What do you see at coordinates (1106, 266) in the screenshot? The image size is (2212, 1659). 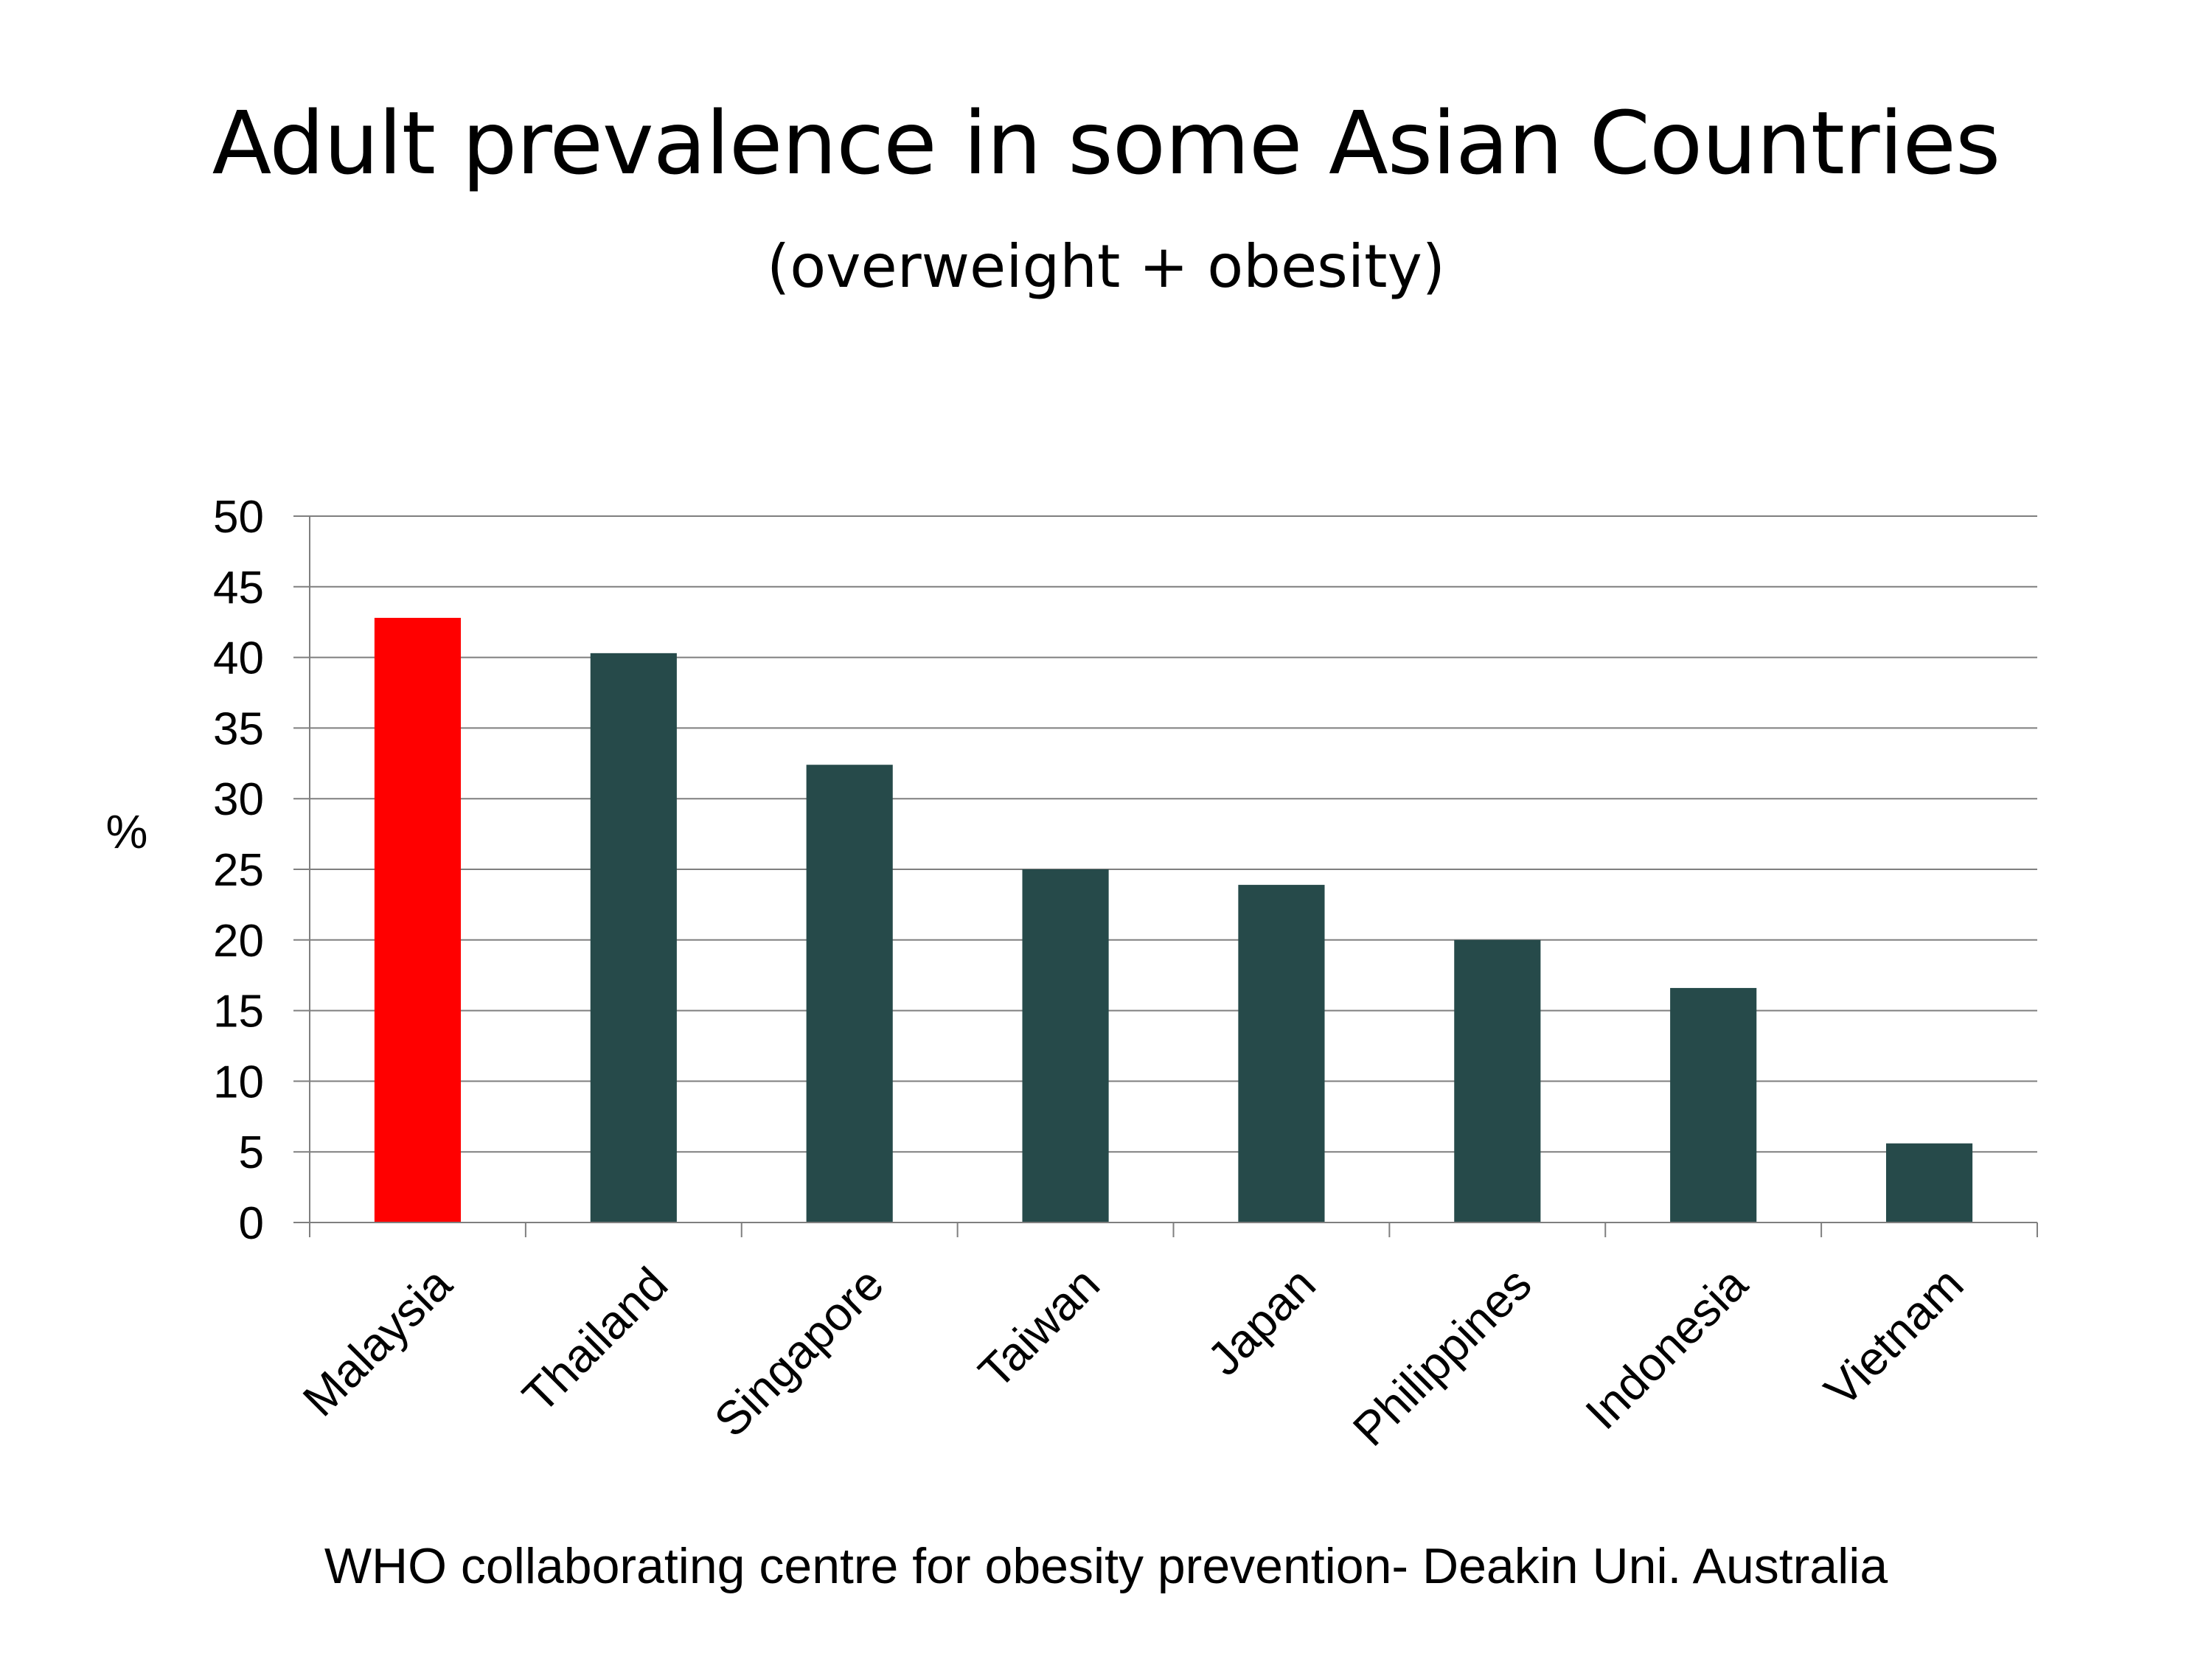 I see `slide-subtitle: (overweight + obesity)` at bounding box center [1106, 266].